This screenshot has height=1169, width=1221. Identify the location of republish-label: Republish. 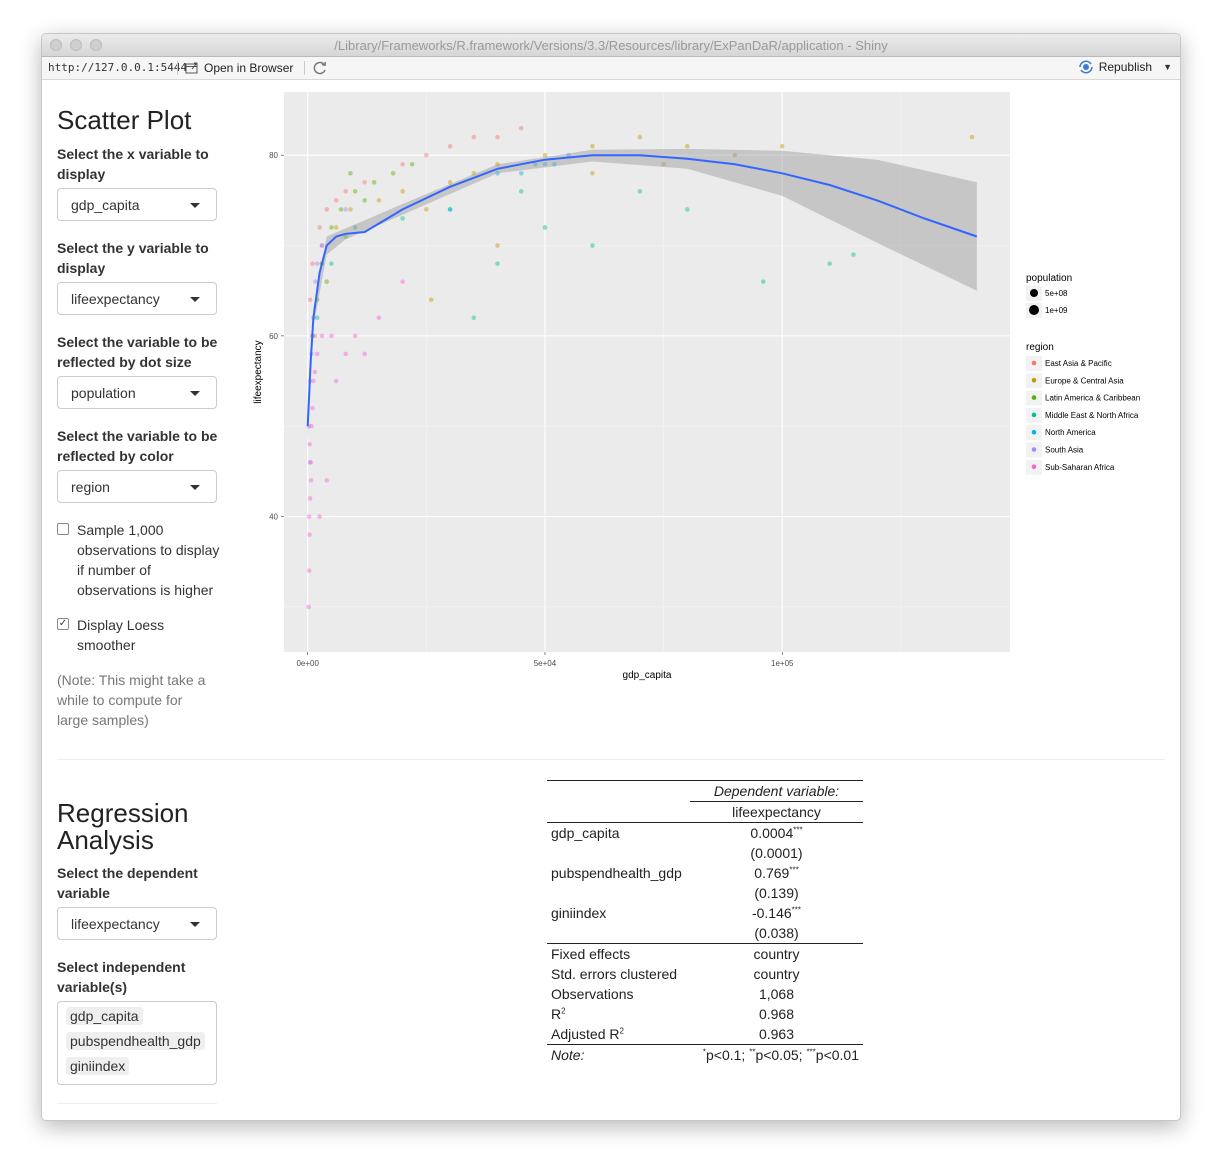
(1125, 67).